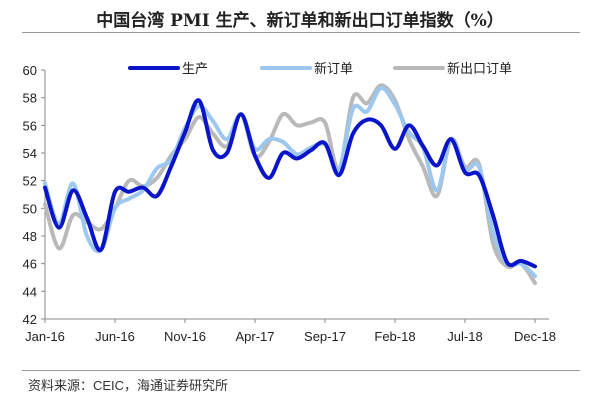  What do you see at coordinates (115, 336) in the screenshot?
I see `x-tick-label: Jun-16` at bounding box center [115, 336].